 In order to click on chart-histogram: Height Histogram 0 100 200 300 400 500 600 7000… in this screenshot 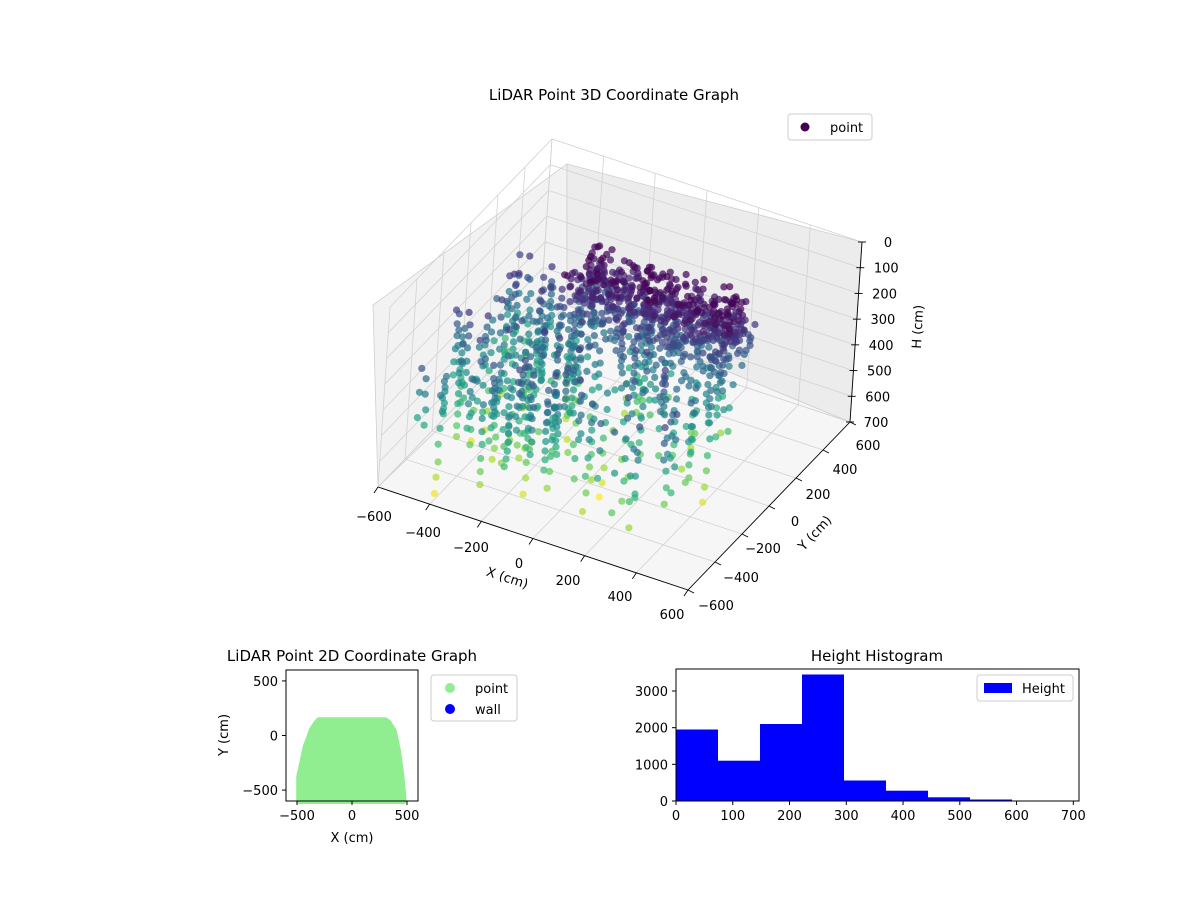, I will do `click(860, 735)`.